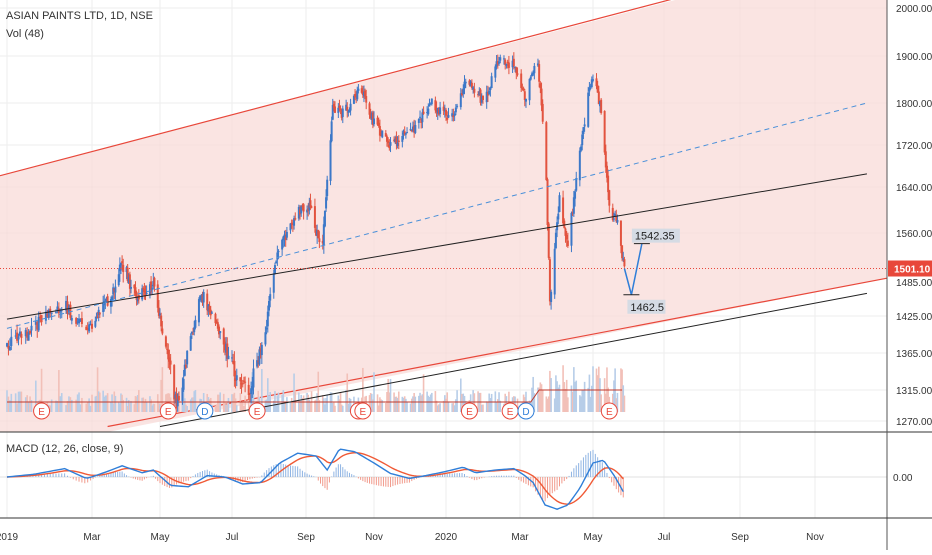 The height and width of the screenshot is (555, 932). Describe the element at coordinates (914, 422) in the screenshot. I see `price-tick-label: 1270.00` at that location.